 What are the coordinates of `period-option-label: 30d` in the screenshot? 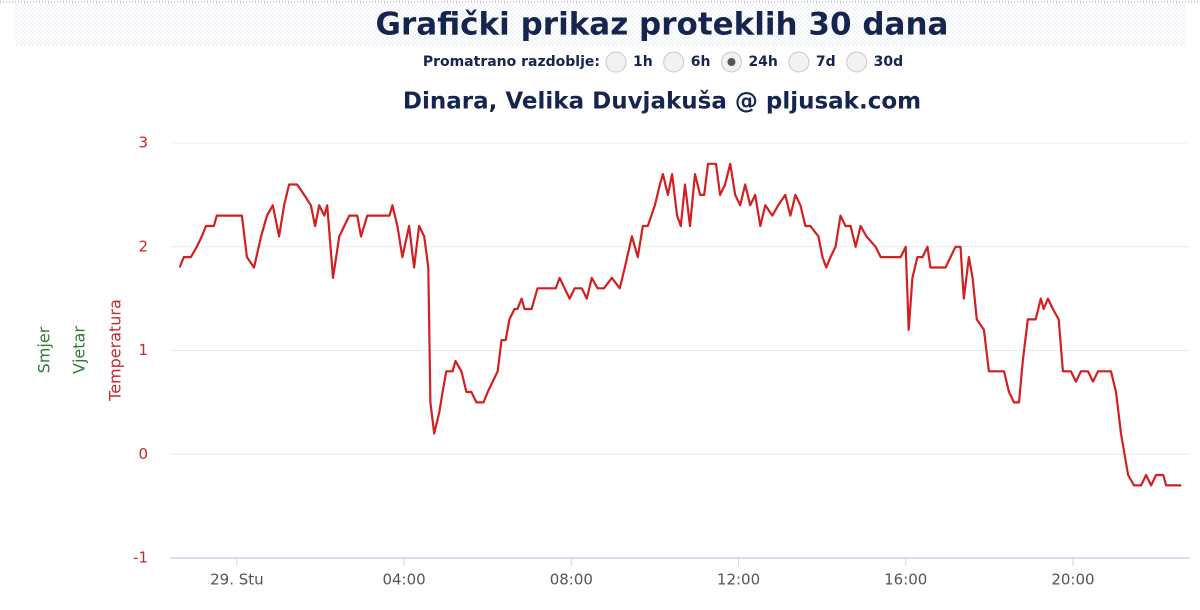 It's located at (889, 62).